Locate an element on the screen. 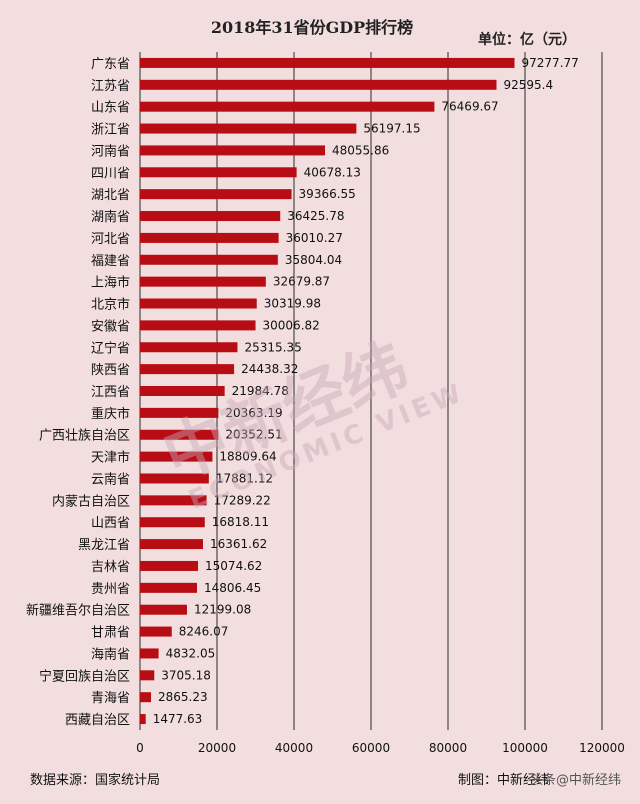 The height and width of the screenshot is (804, 640). category-label: 江西省 is located at coordinates (110, 392).